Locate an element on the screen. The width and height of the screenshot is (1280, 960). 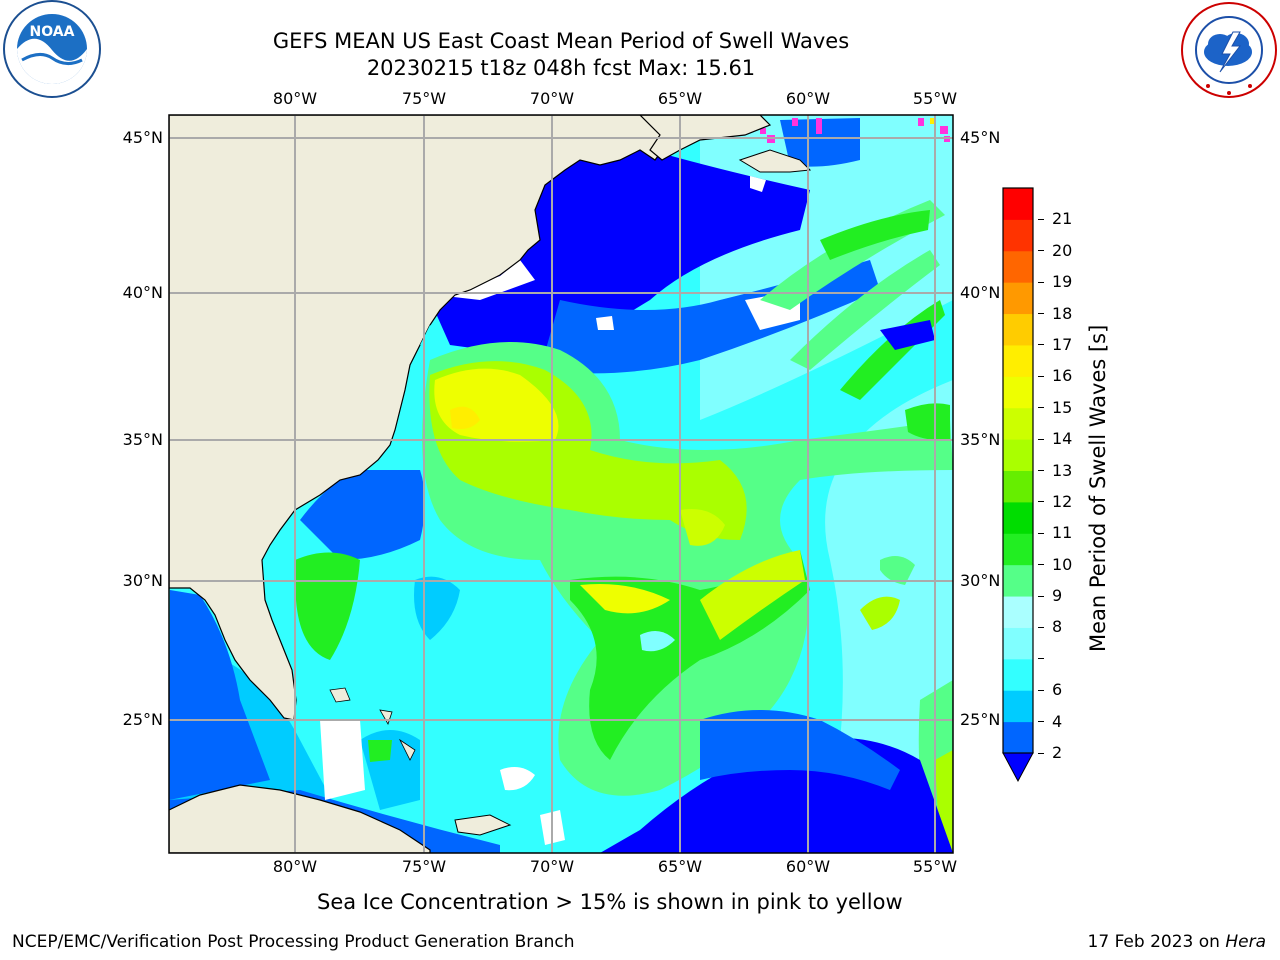
footer-date-text: 17 Feb 2023 on is located at coordinates (1156, 942).